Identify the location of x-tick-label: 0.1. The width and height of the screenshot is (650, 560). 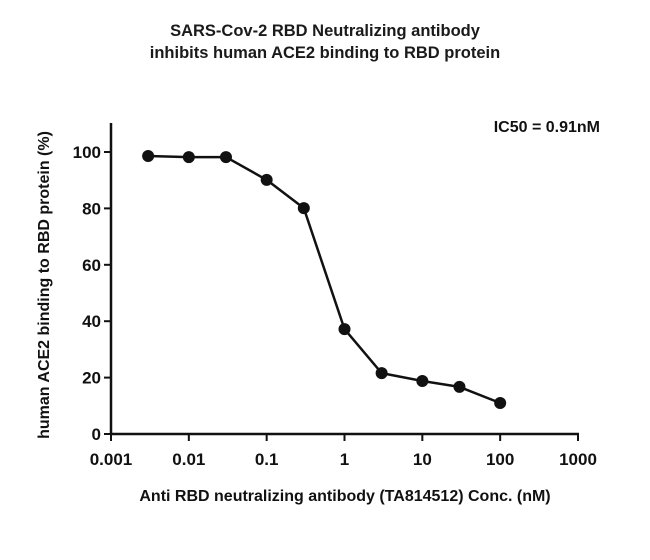
(267, 459).